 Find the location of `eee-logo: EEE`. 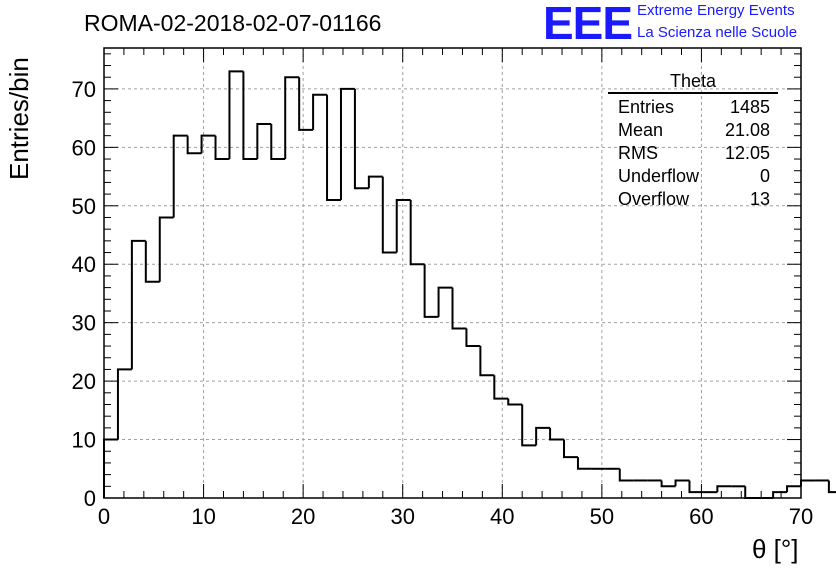

eee-logo: EEE is located at coordinates (588, 24).